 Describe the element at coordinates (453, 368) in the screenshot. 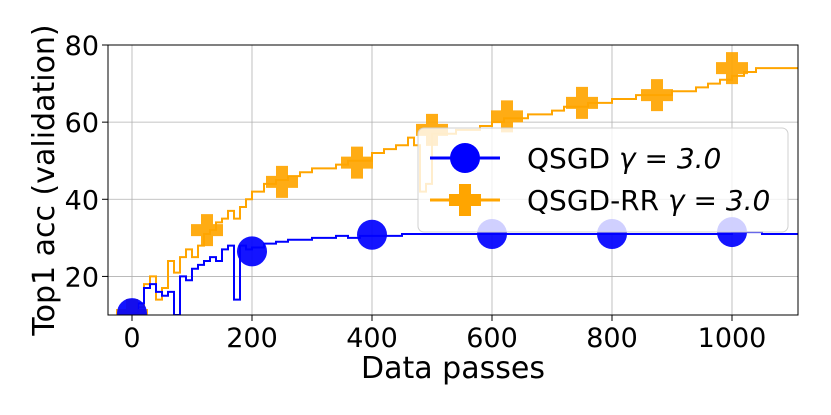

I see `x-axis-label: Data passes` at that location.